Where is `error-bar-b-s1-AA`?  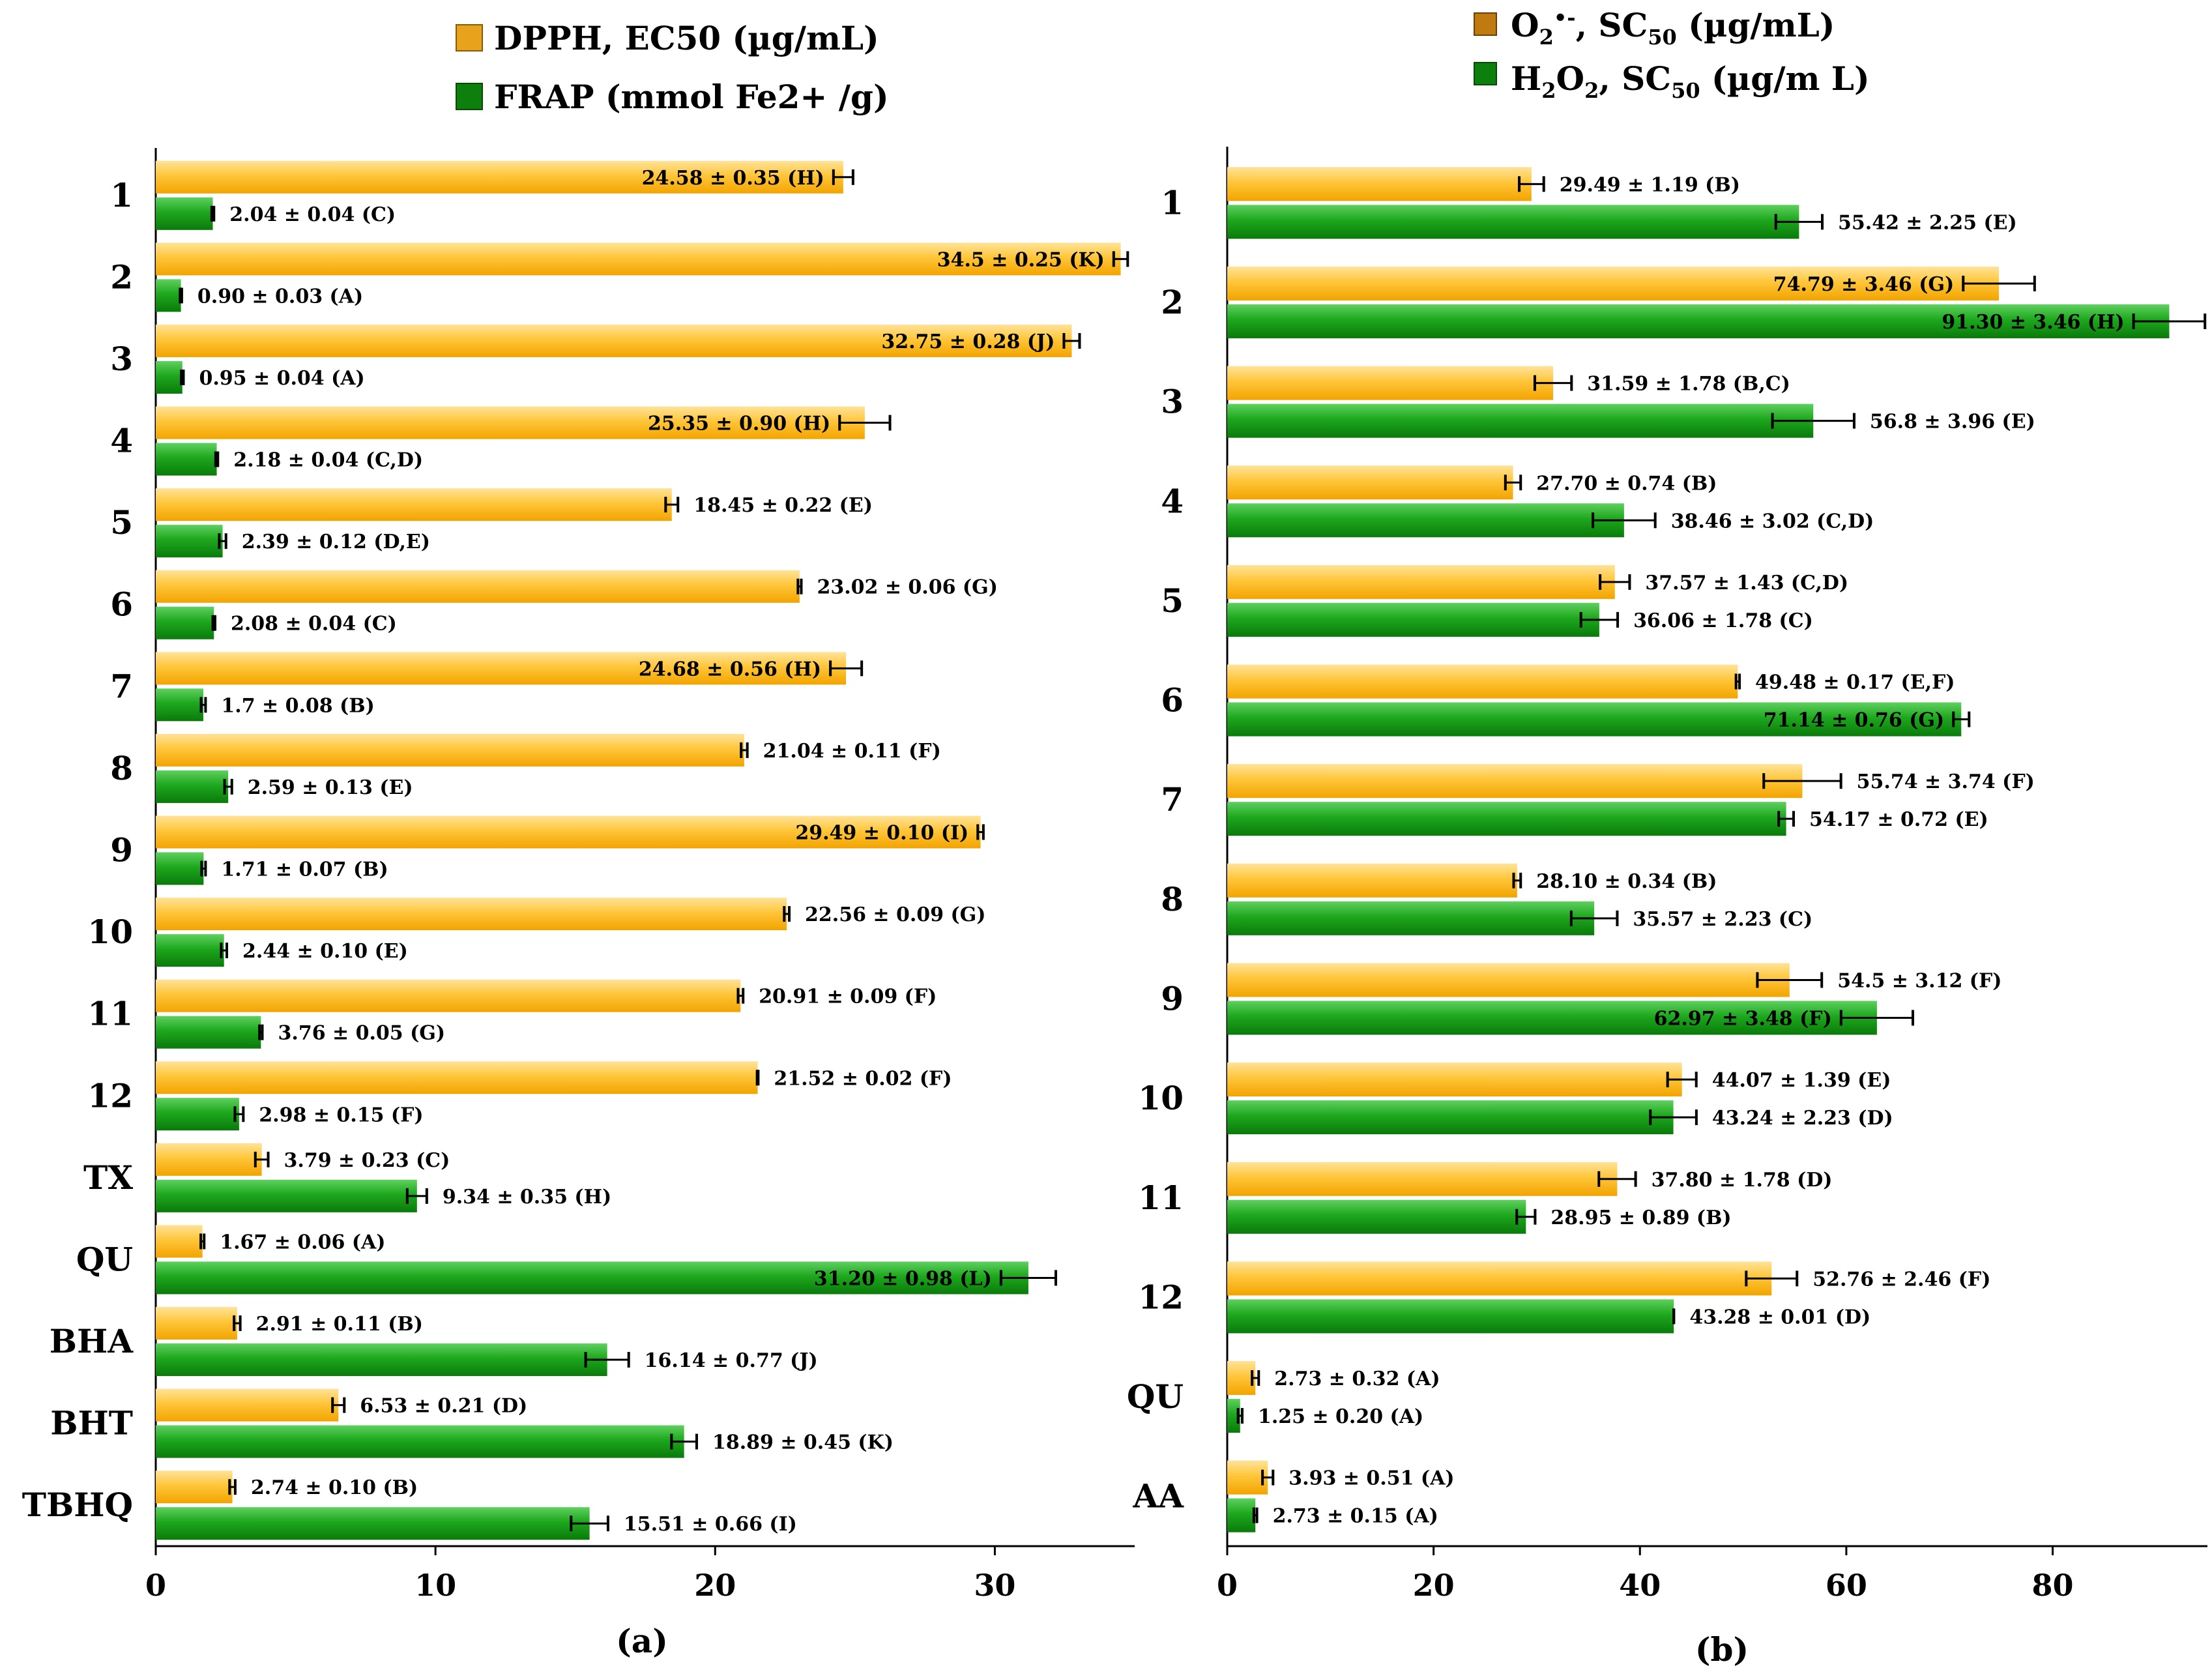
error-bar-b-s1-AA is located at coordinates (1255, 1515).